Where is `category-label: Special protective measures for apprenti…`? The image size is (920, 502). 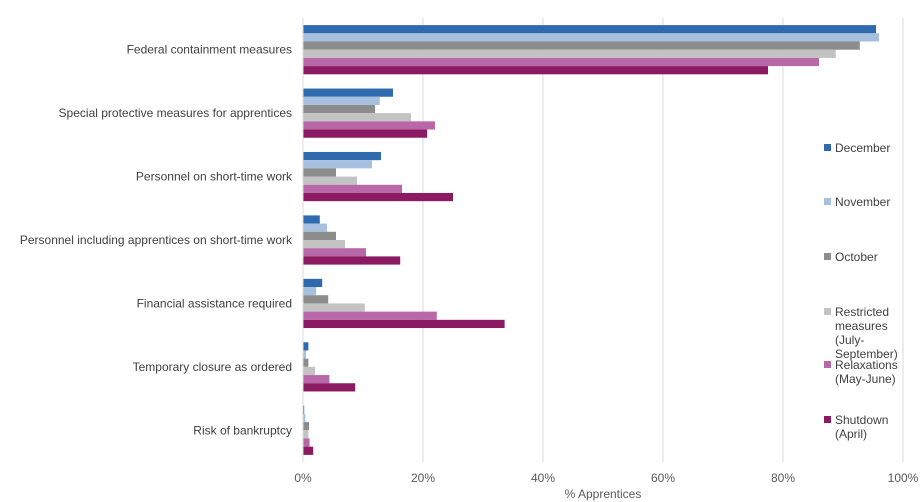 category-label: Special protective measures for apprenti… is located at coordinates (175, 113).